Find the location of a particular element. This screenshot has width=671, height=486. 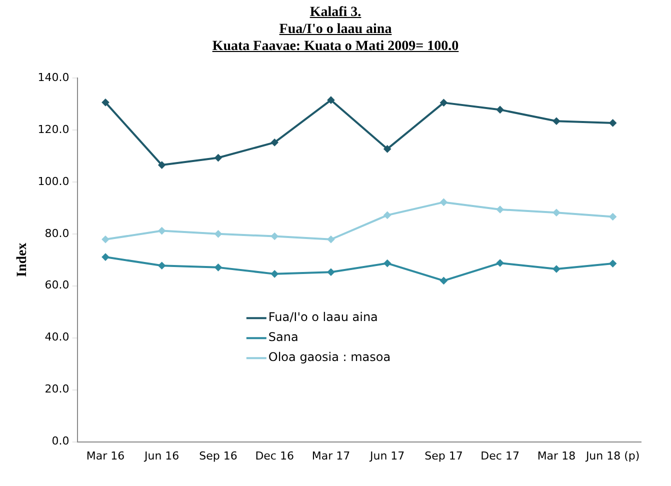

x-tick-label: Dec 17 is located at coordinates (500, 455).